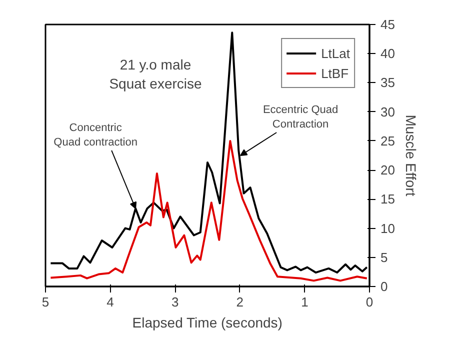 The height and width of the screenshot is (343, 449). What do you see at coordinates (387, 199) in the screenshot?
I see `y-tick-label: 15` at bounding box center [387, 199].